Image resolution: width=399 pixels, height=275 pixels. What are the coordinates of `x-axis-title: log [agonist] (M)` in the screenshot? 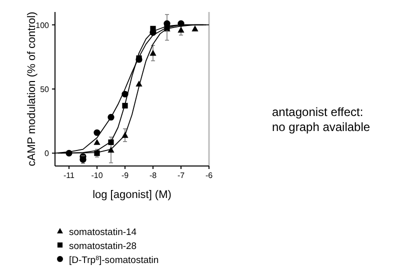 It's located at (132, 195).